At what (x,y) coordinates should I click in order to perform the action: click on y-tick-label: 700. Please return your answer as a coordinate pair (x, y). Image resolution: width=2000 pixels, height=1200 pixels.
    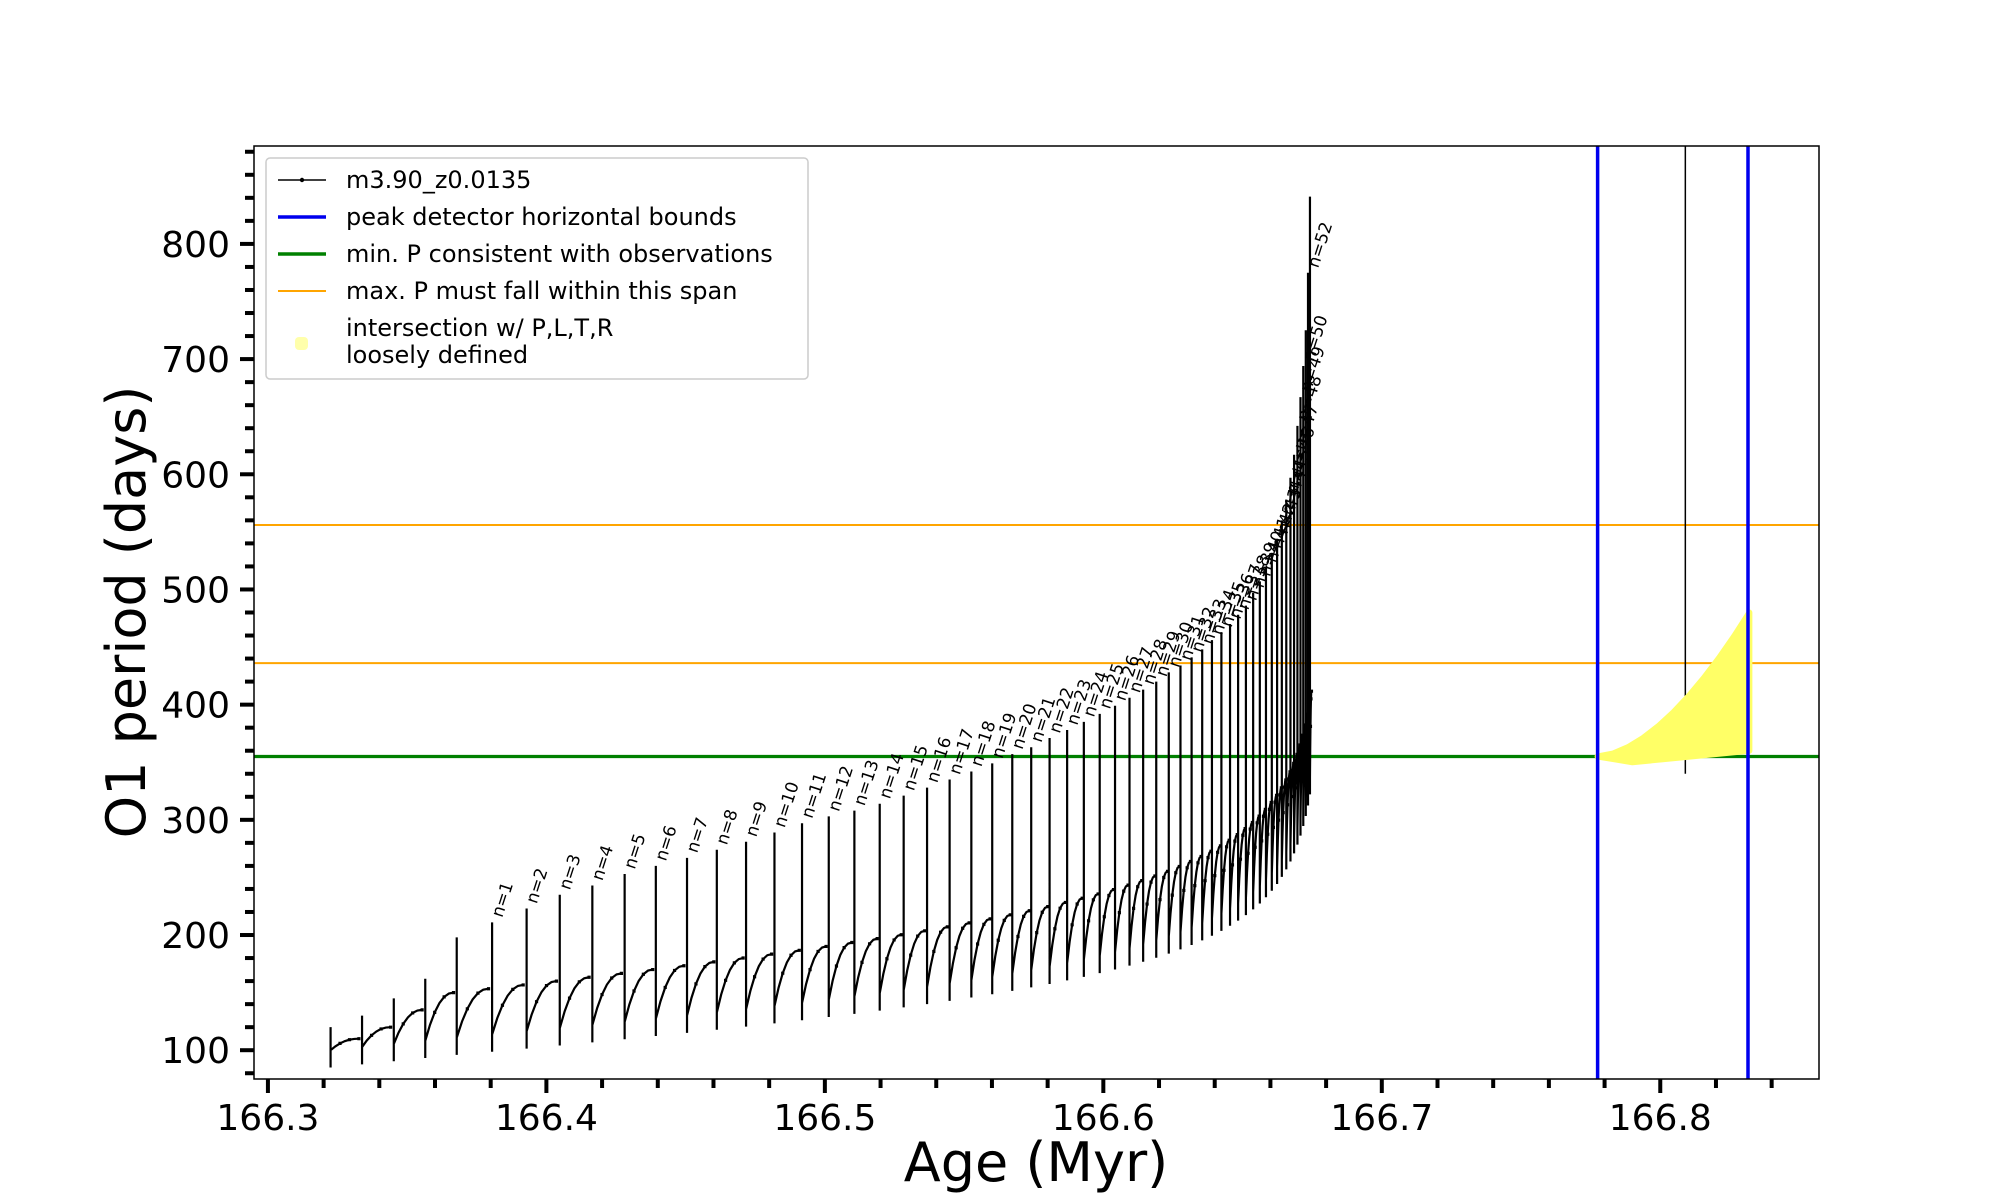
    Looking at the image, I should click on (195, 360).